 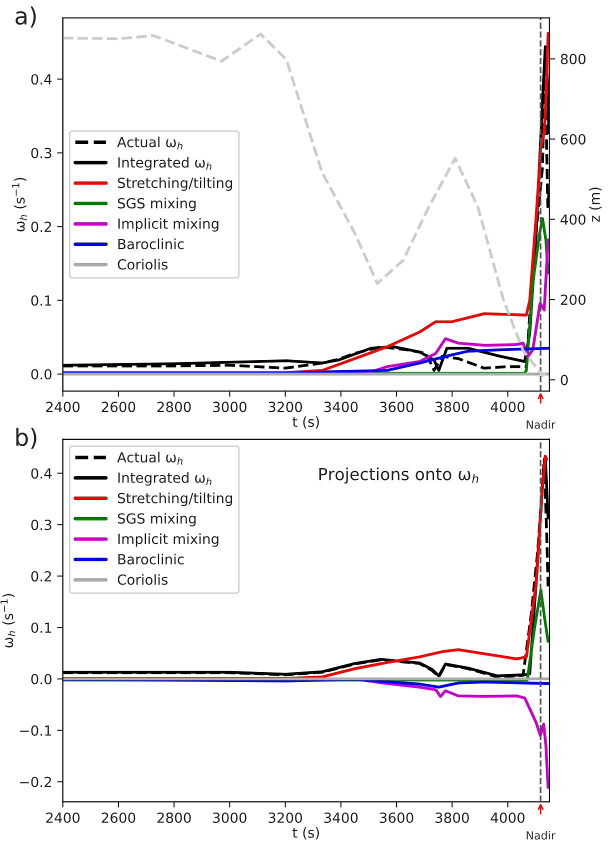 I want to click on annotation: Projections onto ω$_{h}$, so click(x=398, y=475).